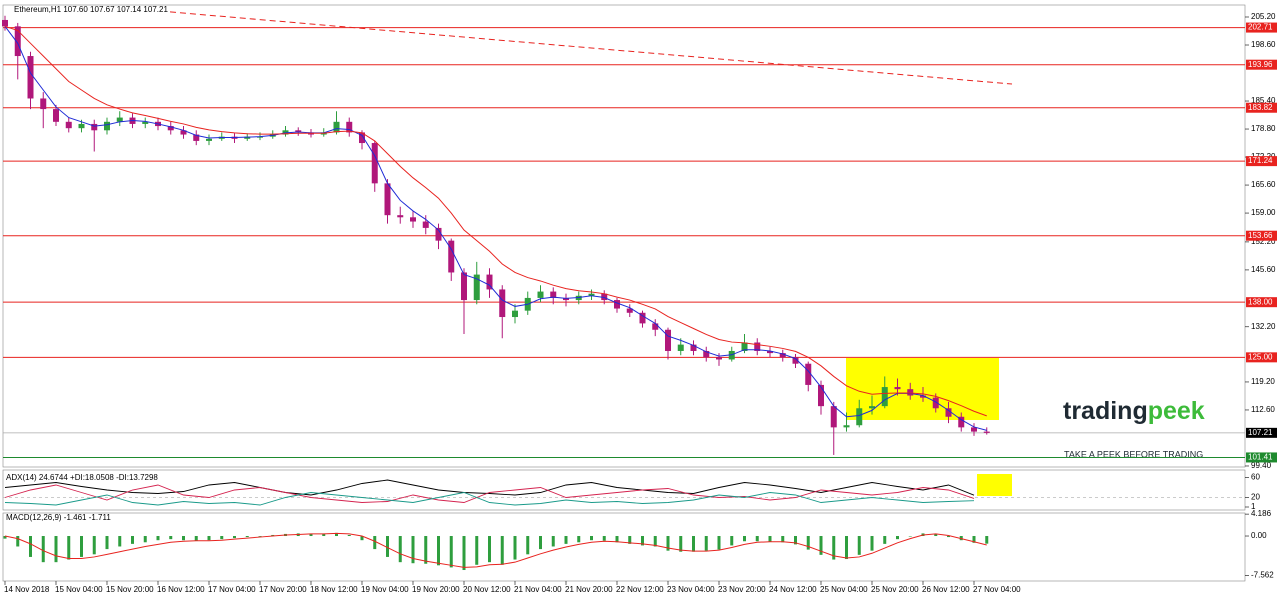  Describe the element at coordinates (1253, 506) in the screenshot. I see `adx-tick-label: 1` at that location.